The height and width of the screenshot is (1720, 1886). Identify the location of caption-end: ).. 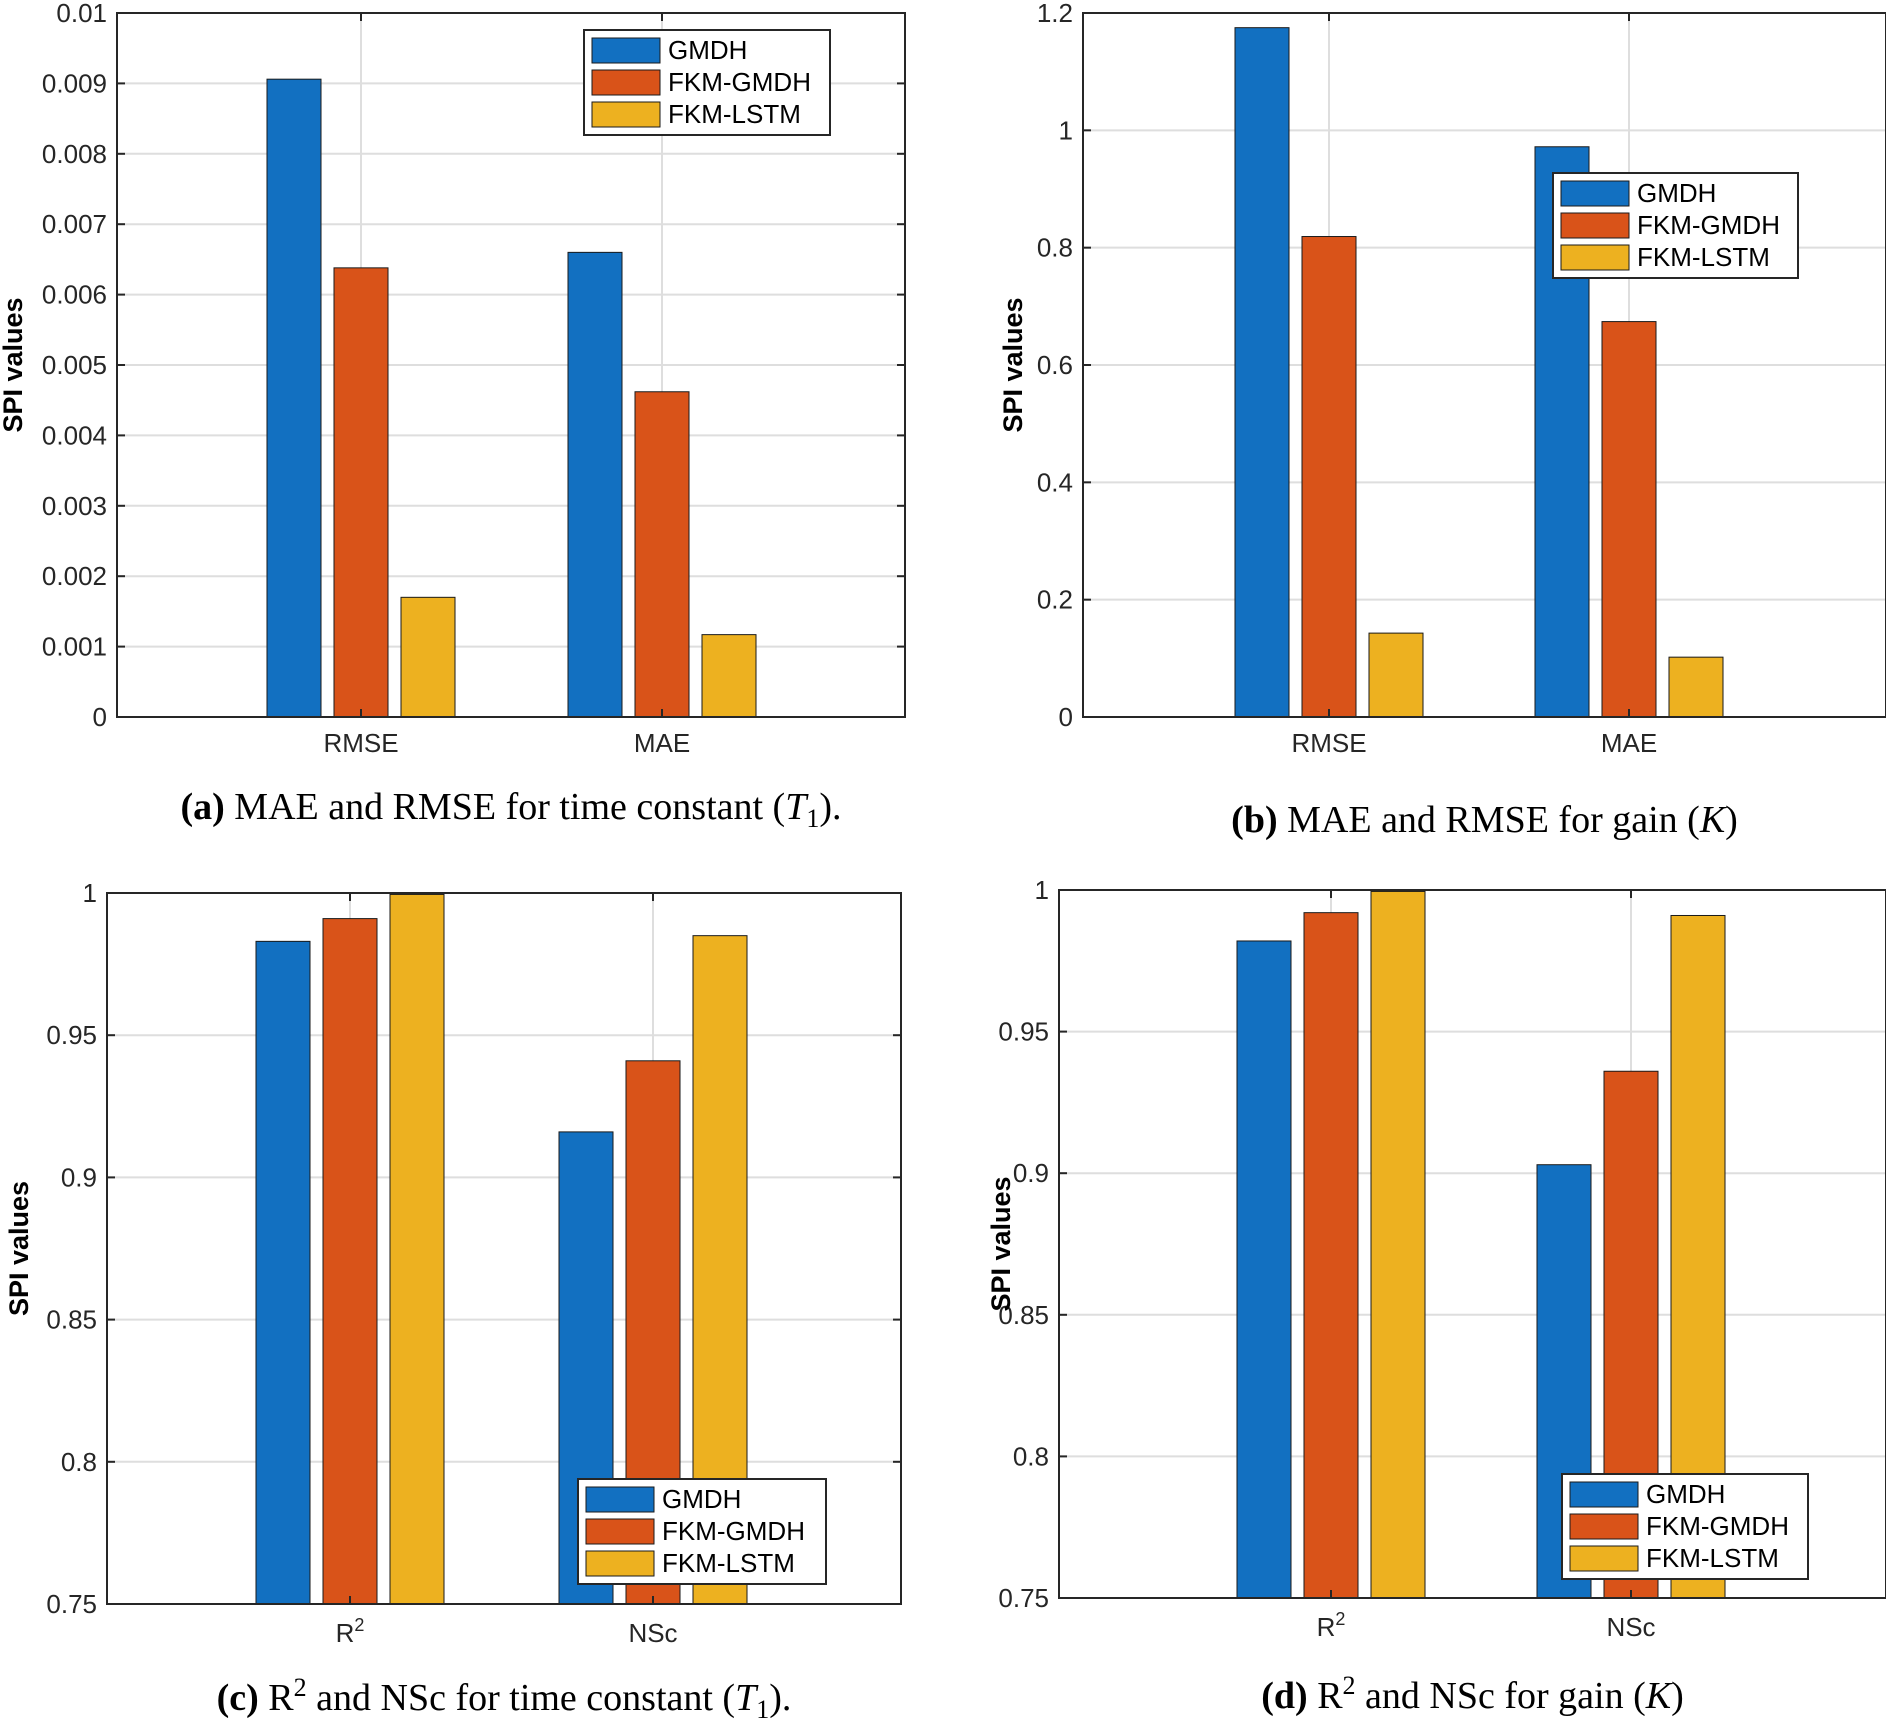
(780, 1698).